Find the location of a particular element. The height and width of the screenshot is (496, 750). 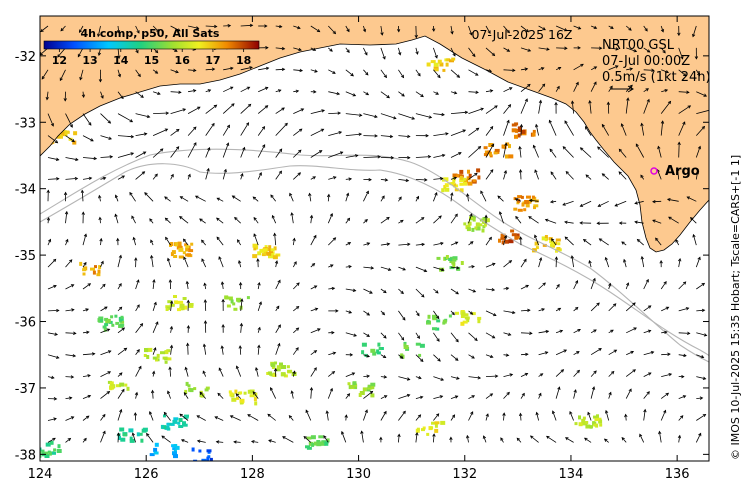

colorbar: 4h comp, p50, All Sats 12 13 14 15 16 17 18 is located at coordinates (151, 47).